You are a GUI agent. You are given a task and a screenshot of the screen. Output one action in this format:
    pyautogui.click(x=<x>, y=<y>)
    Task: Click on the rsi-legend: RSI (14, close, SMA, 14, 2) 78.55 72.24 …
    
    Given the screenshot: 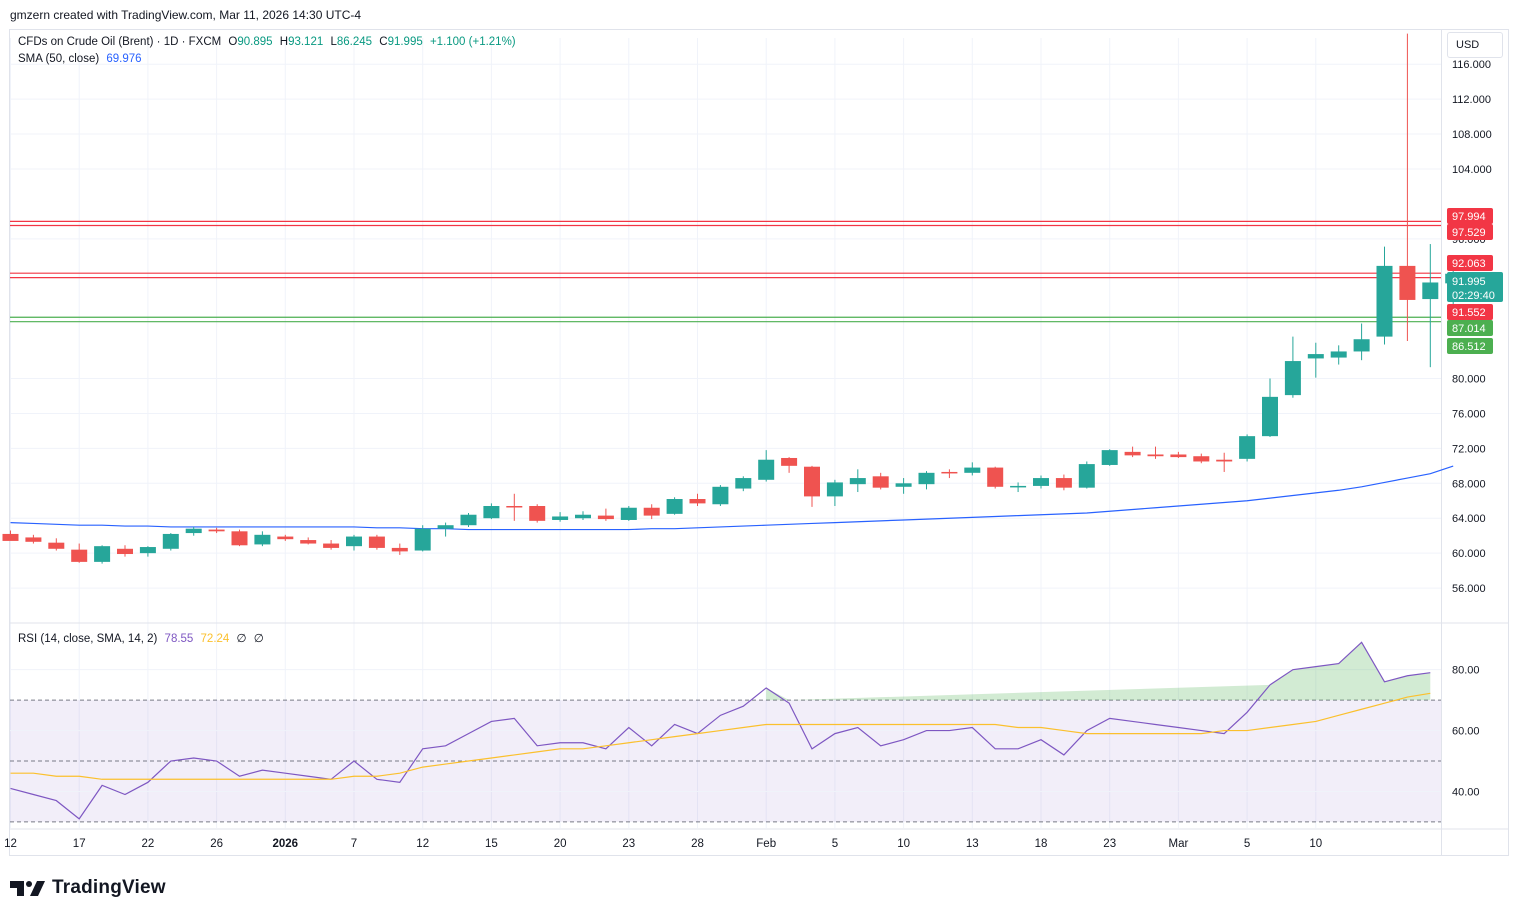 What is the action you would take?
    pyautogui.click(x=143, y=639)
    